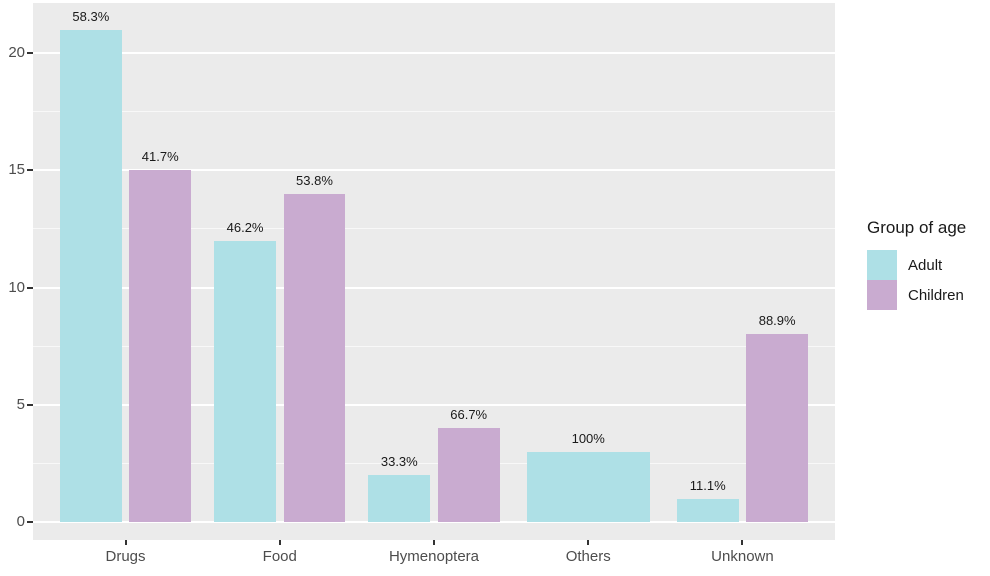  I want to click on legend-swatch-adult, so click(882, 265).